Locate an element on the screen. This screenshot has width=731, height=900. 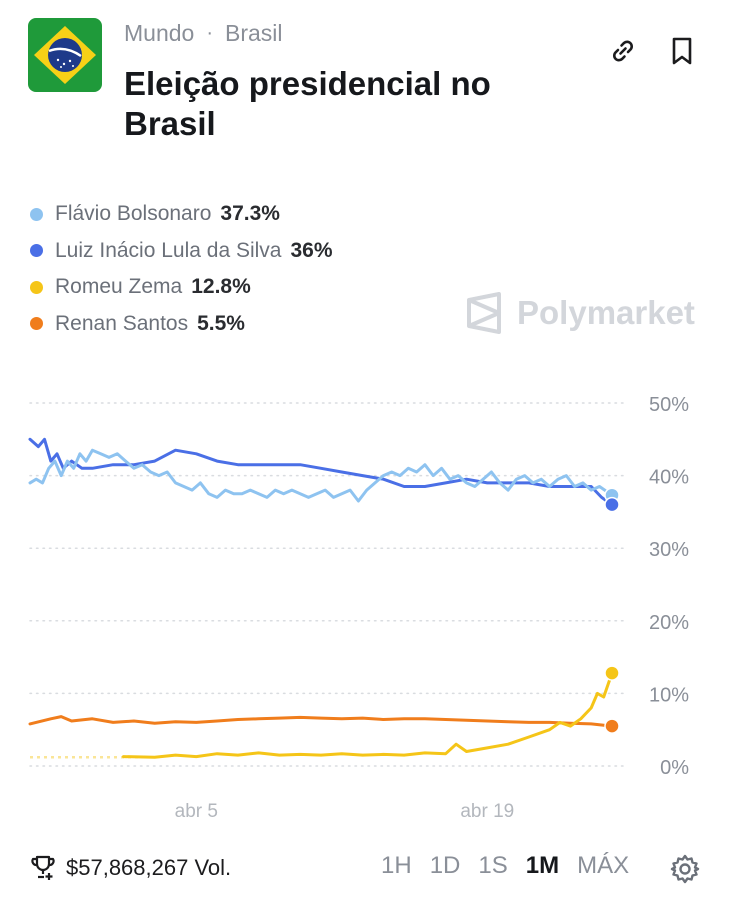
y-tick-label: 0% is located at coordinates (674, 768).